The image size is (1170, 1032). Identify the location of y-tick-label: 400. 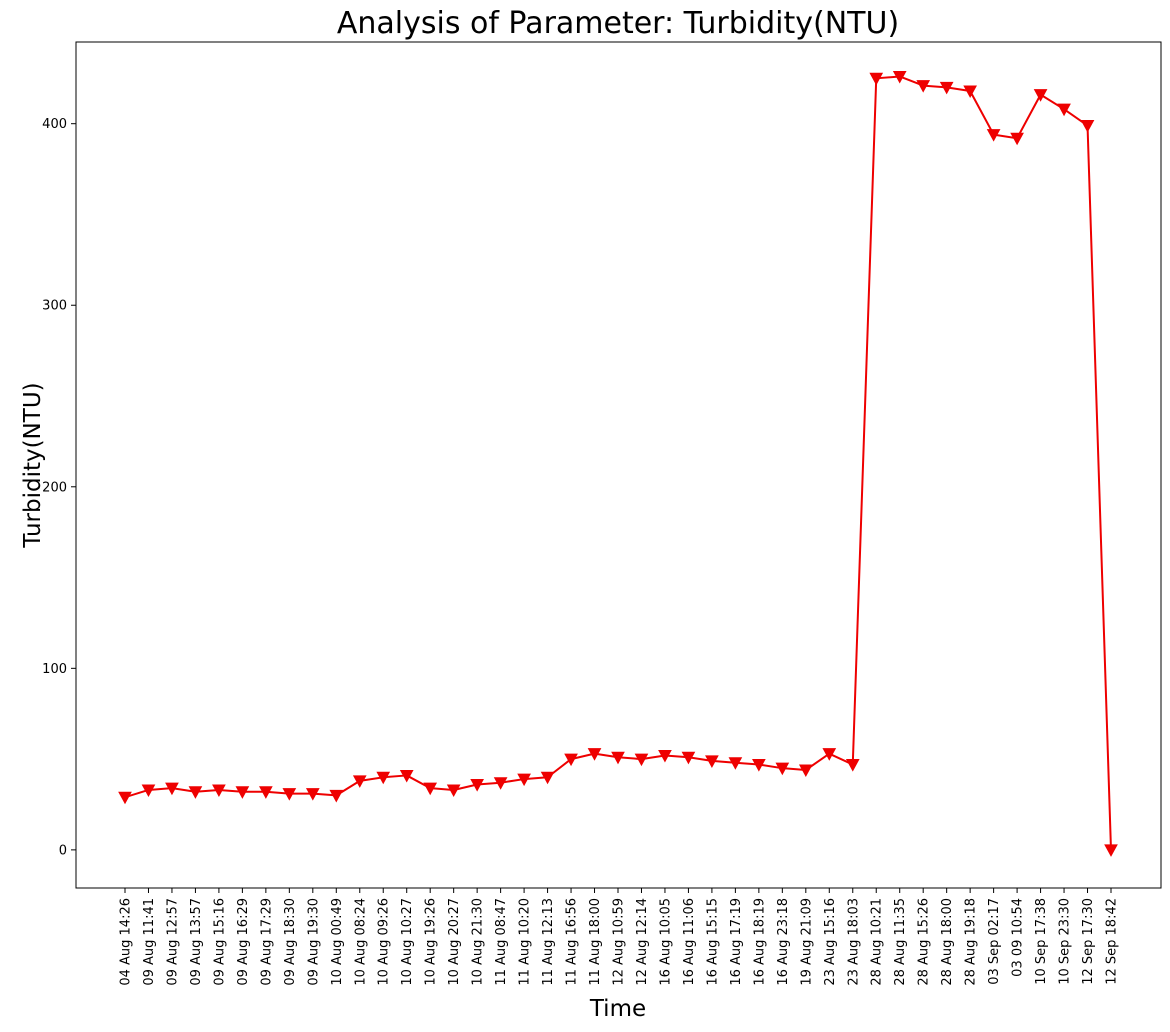
(54, 124).